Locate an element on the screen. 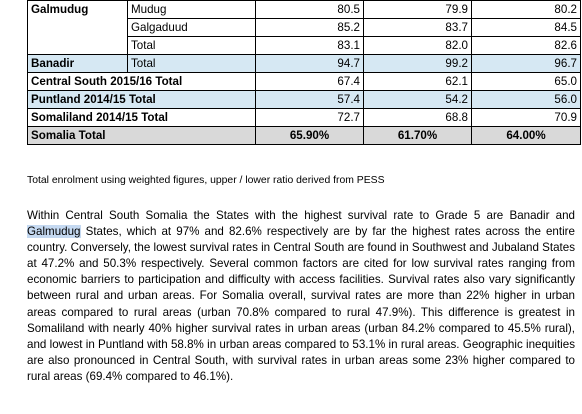 The height and width of the screenshot is (414, 582). table-row: Banadir Total 94.7 99.2 96.7 is located at coordinates (304, 63).